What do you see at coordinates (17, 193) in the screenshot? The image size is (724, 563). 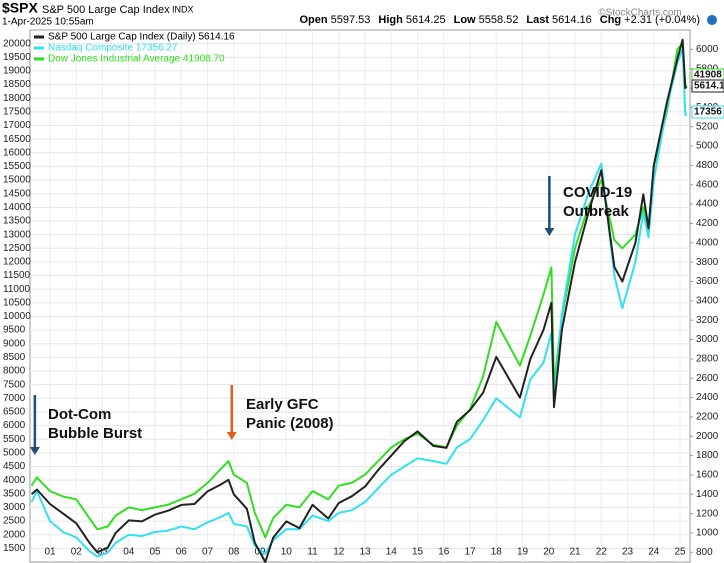 I see `y-tick-label: 14500` at bounding box center [17, 193].